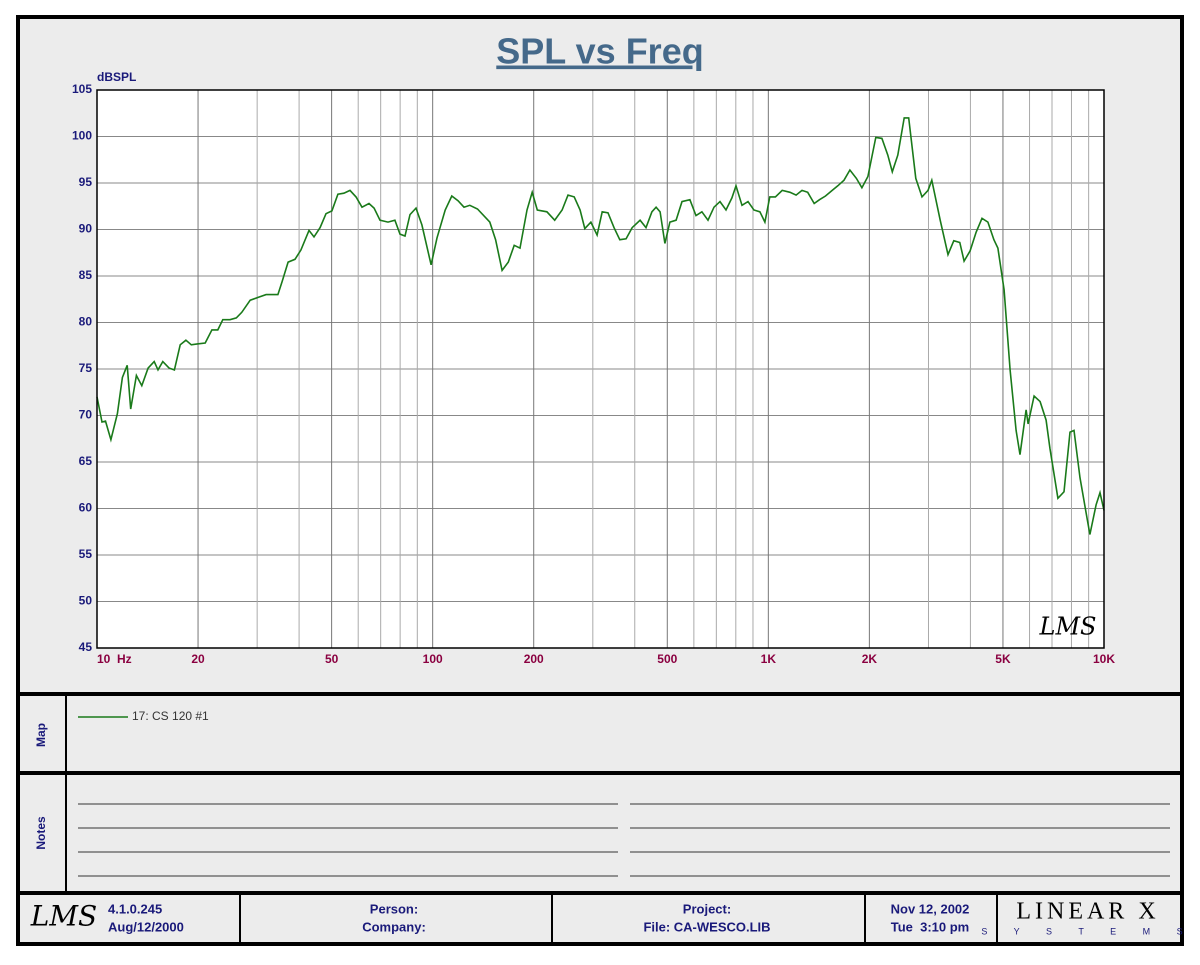  I want to click on map-label: Map, so click(41, 735).